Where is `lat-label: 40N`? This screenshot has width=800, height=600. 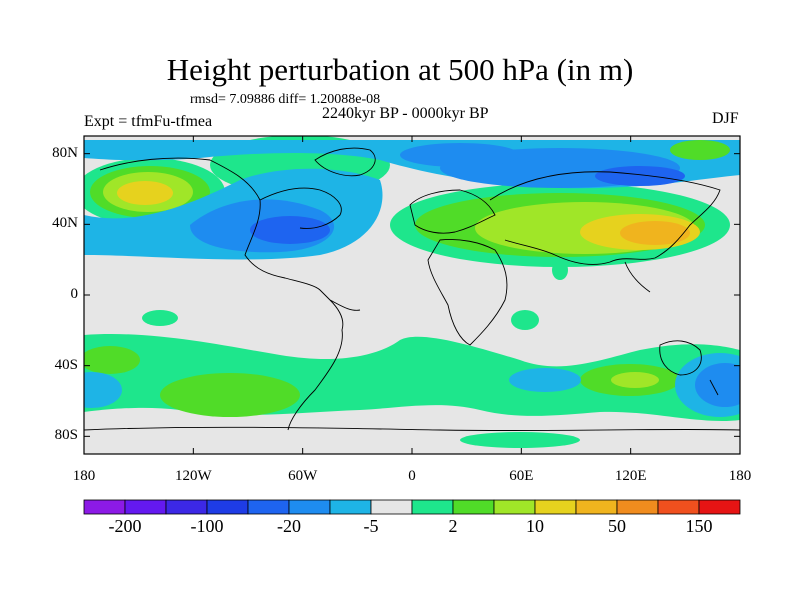
lat-label: 40N is located at coordinates (65, 223).